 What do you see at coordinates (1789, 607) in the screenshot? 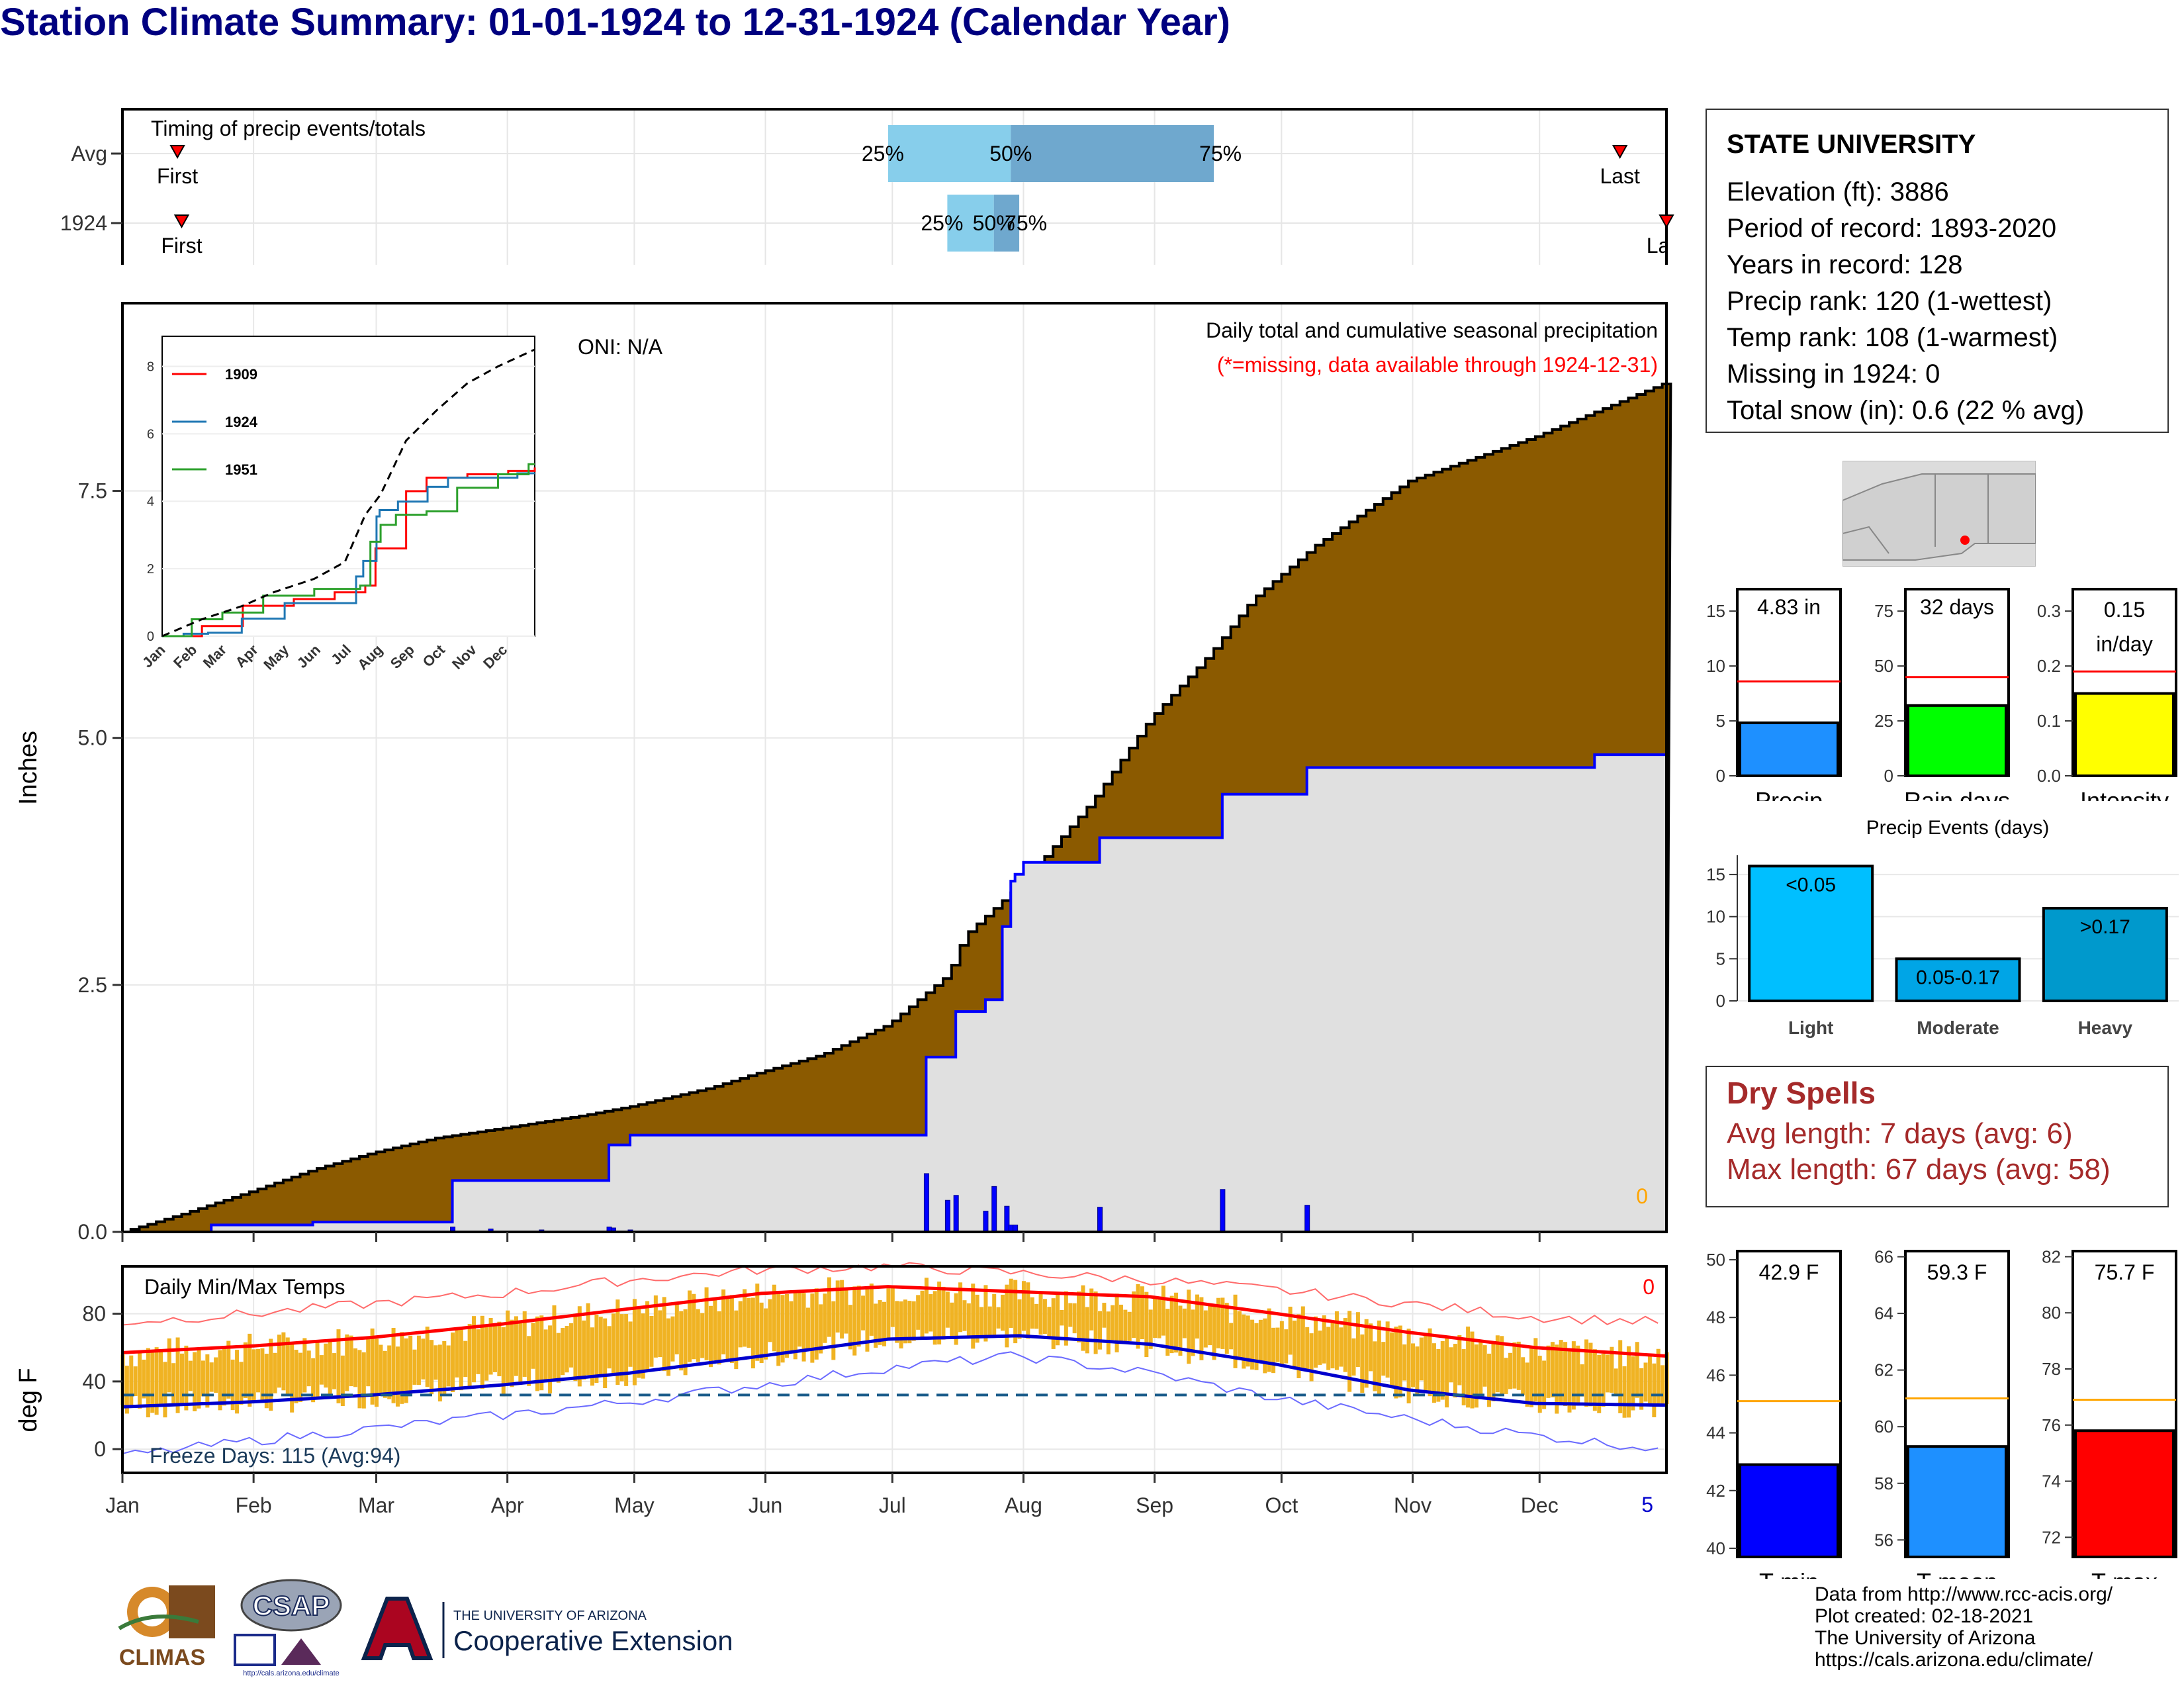
I see `summary-value-label: 4.83 in` at bounding box center [1789, 607].